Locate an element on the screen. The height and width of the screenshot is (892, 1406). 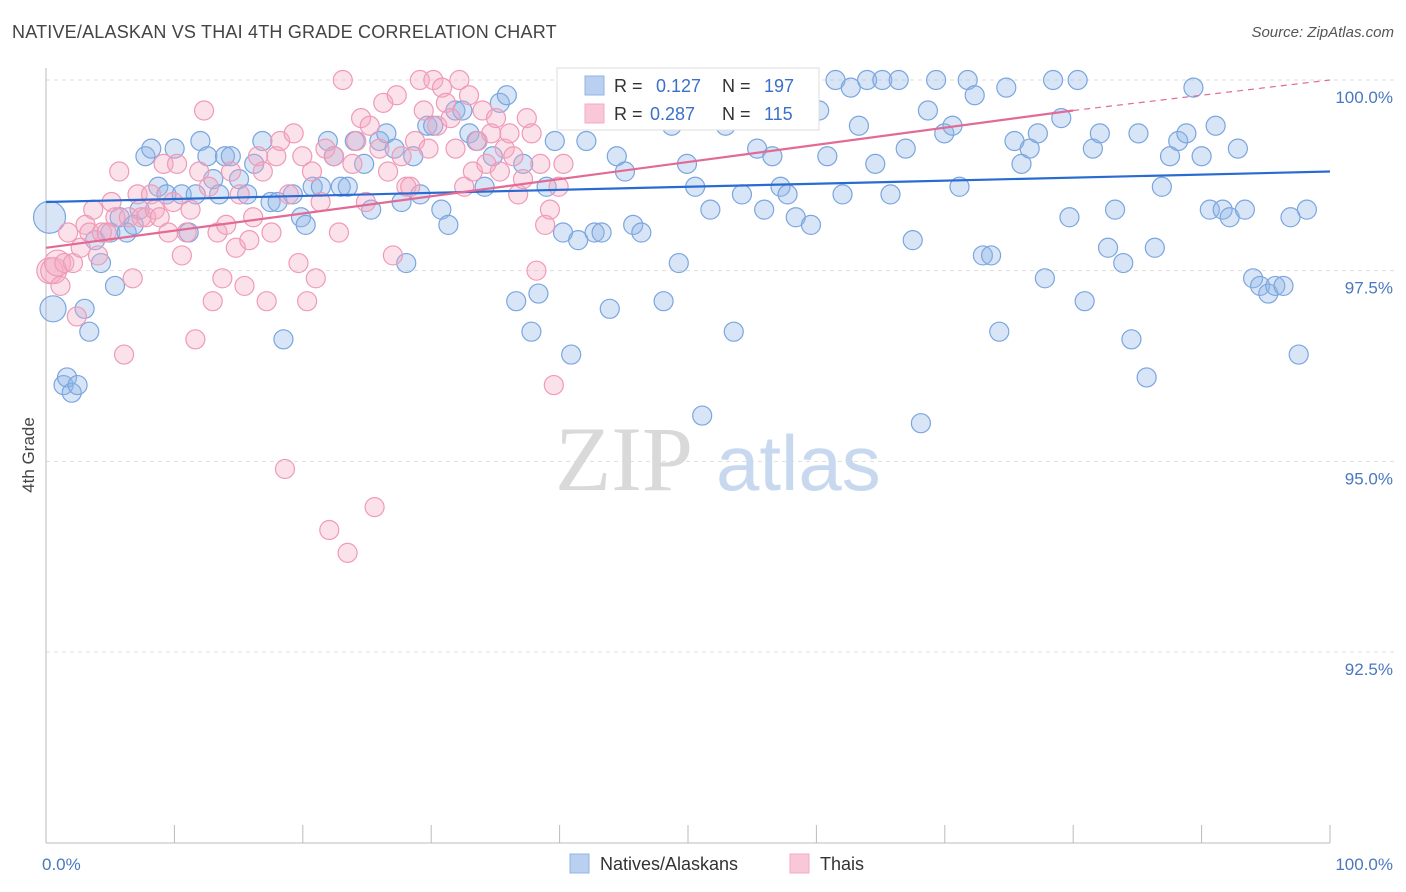
y-tick-label: 95.0% is located at coordinates (1369, 478).